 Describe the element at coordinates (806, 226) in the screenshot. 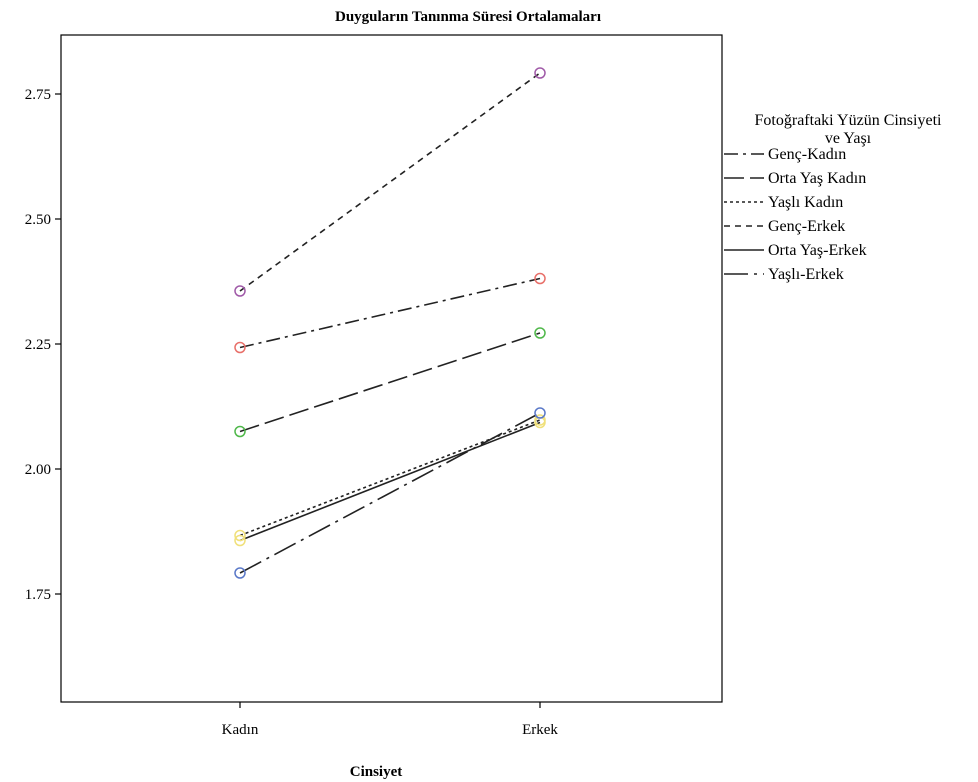

I see `legend-label: Genç-Erkek` at that location.